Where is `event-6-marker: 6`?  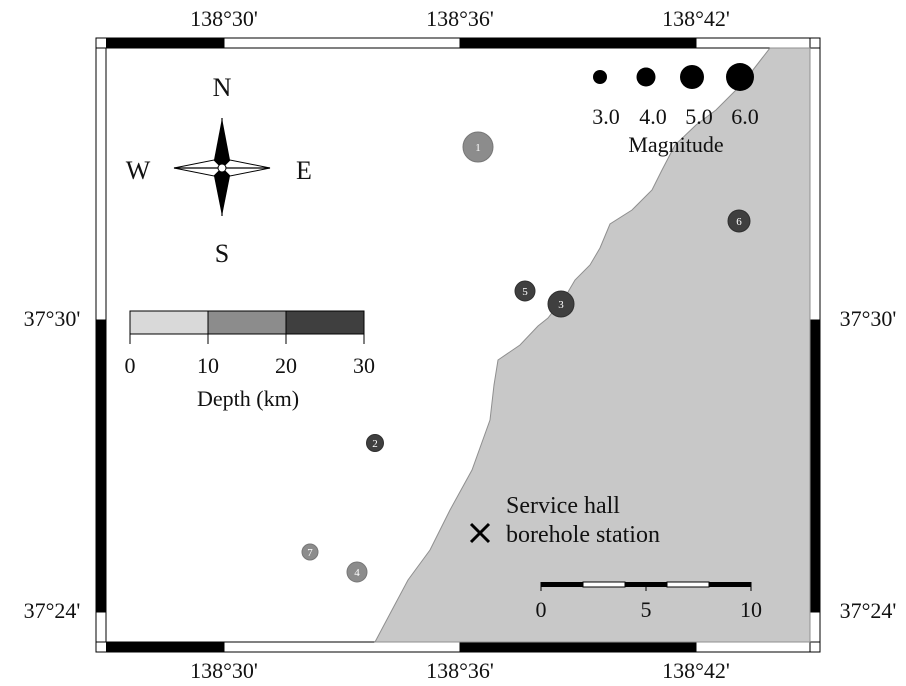
event-6-marker: 6 is located at coordinates (739, 221).